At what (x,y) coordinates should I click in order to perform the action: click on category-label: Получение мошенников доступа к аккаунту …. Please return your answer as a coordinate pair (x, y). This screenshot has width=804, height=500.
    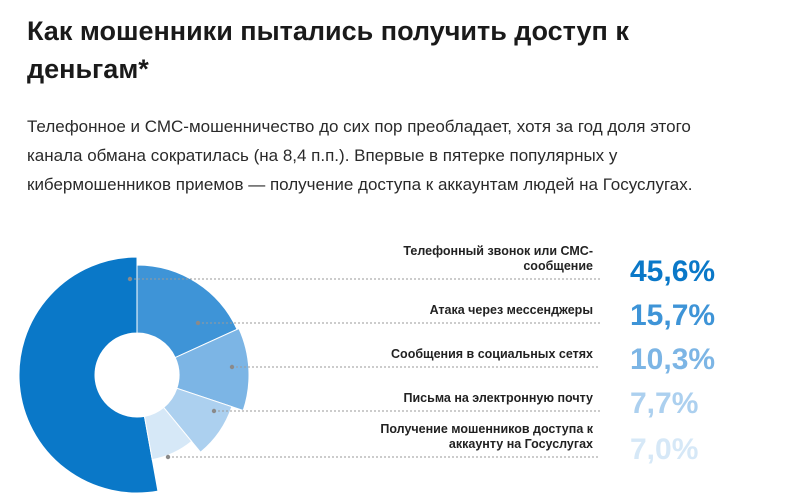
    Looking at the image, I should click on (486, 436).